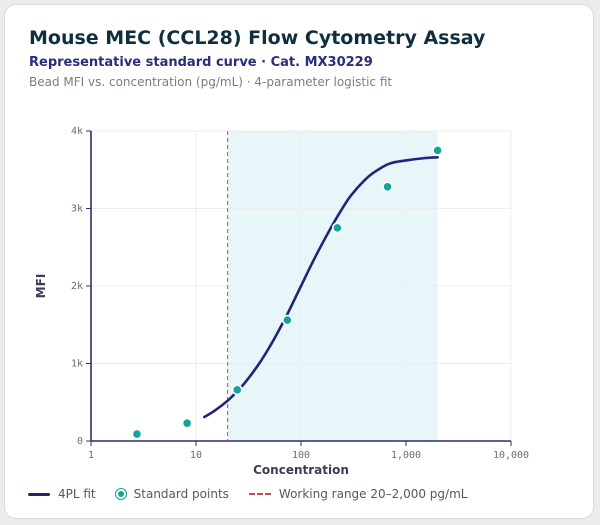 The height and width of the screenshot is (525, 600). I want to click on y-axis-ticks: 0 1k 2k 3k 4k, so click(81, 286).